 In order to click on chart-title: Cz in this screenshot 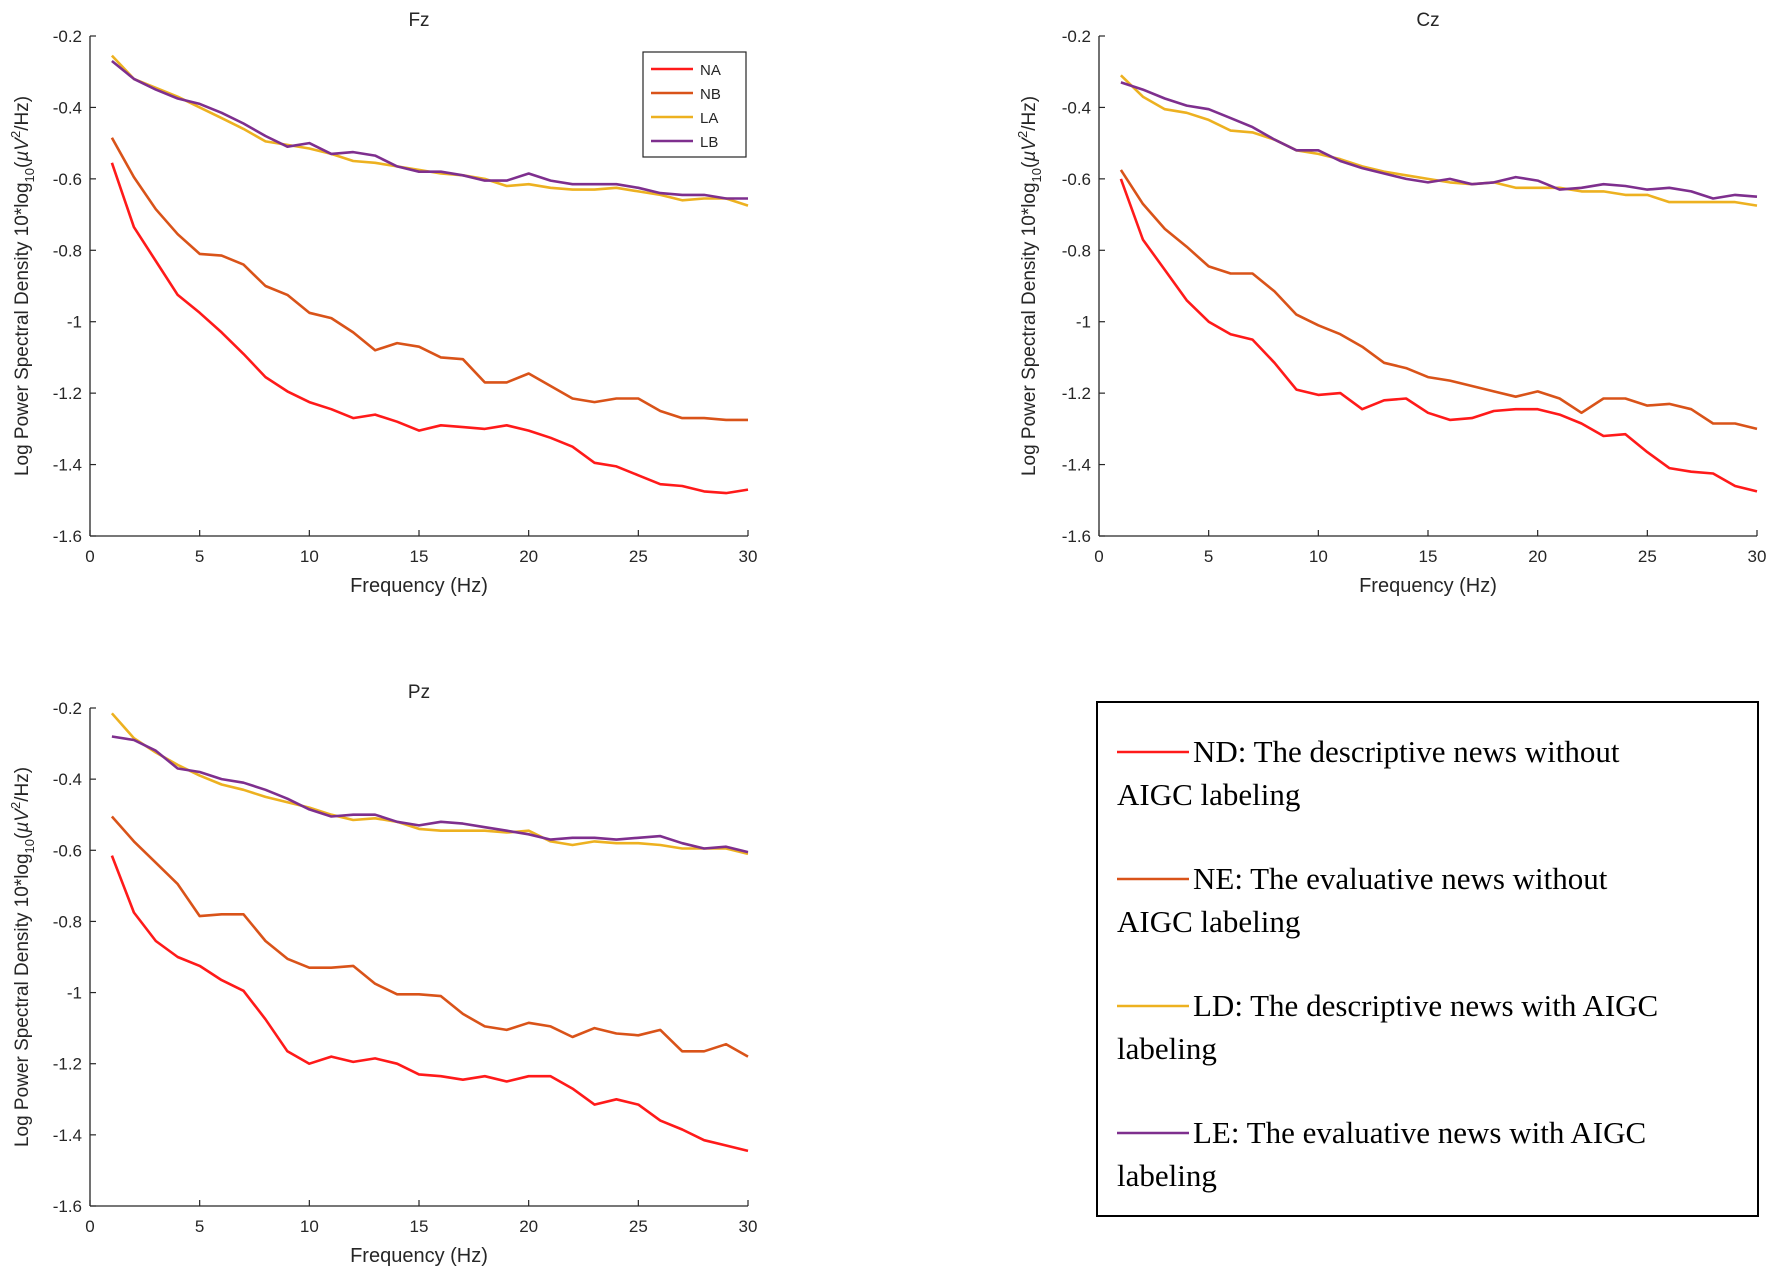, I will do `click(1427, 20)`.